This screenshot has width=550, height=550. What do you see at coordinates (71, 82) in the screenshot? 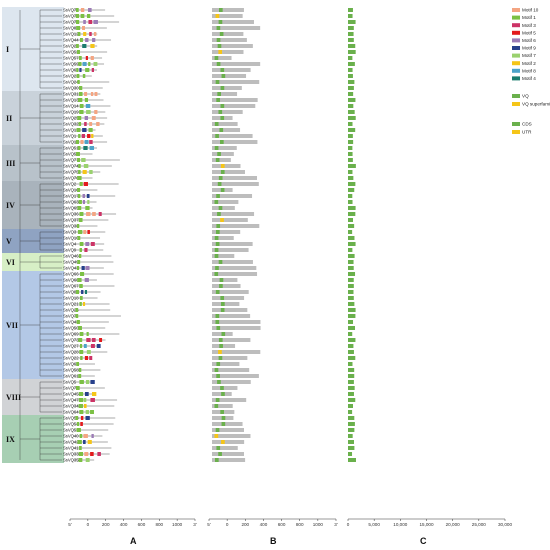
I see `gene-label: SsVQ24` at bounding box center [71, 82].